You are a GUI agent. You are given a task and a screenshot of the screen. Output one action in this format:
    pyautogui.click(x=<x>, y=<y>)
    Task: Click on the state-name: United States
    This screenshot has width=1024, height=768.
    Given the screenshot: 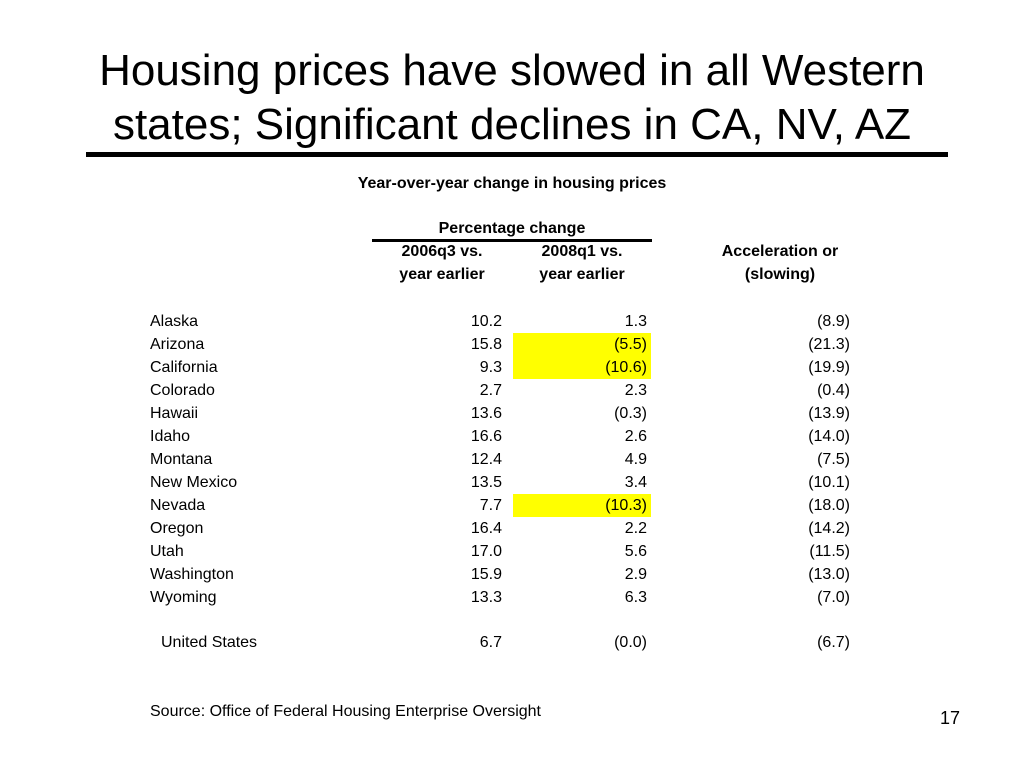 What is the action you would take?
    pyautogui.click(x=209, y=642)
    